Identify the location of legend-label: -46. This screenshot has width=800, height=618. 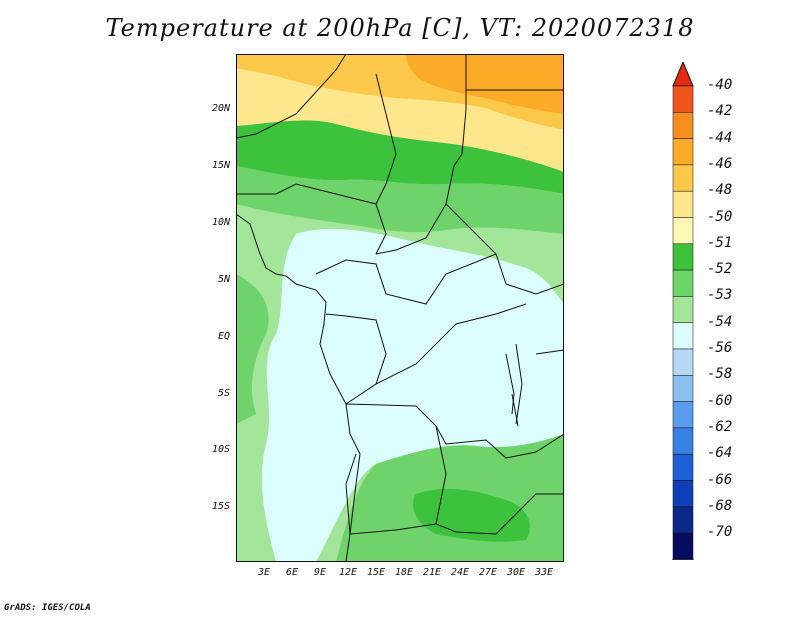
(720, 163).